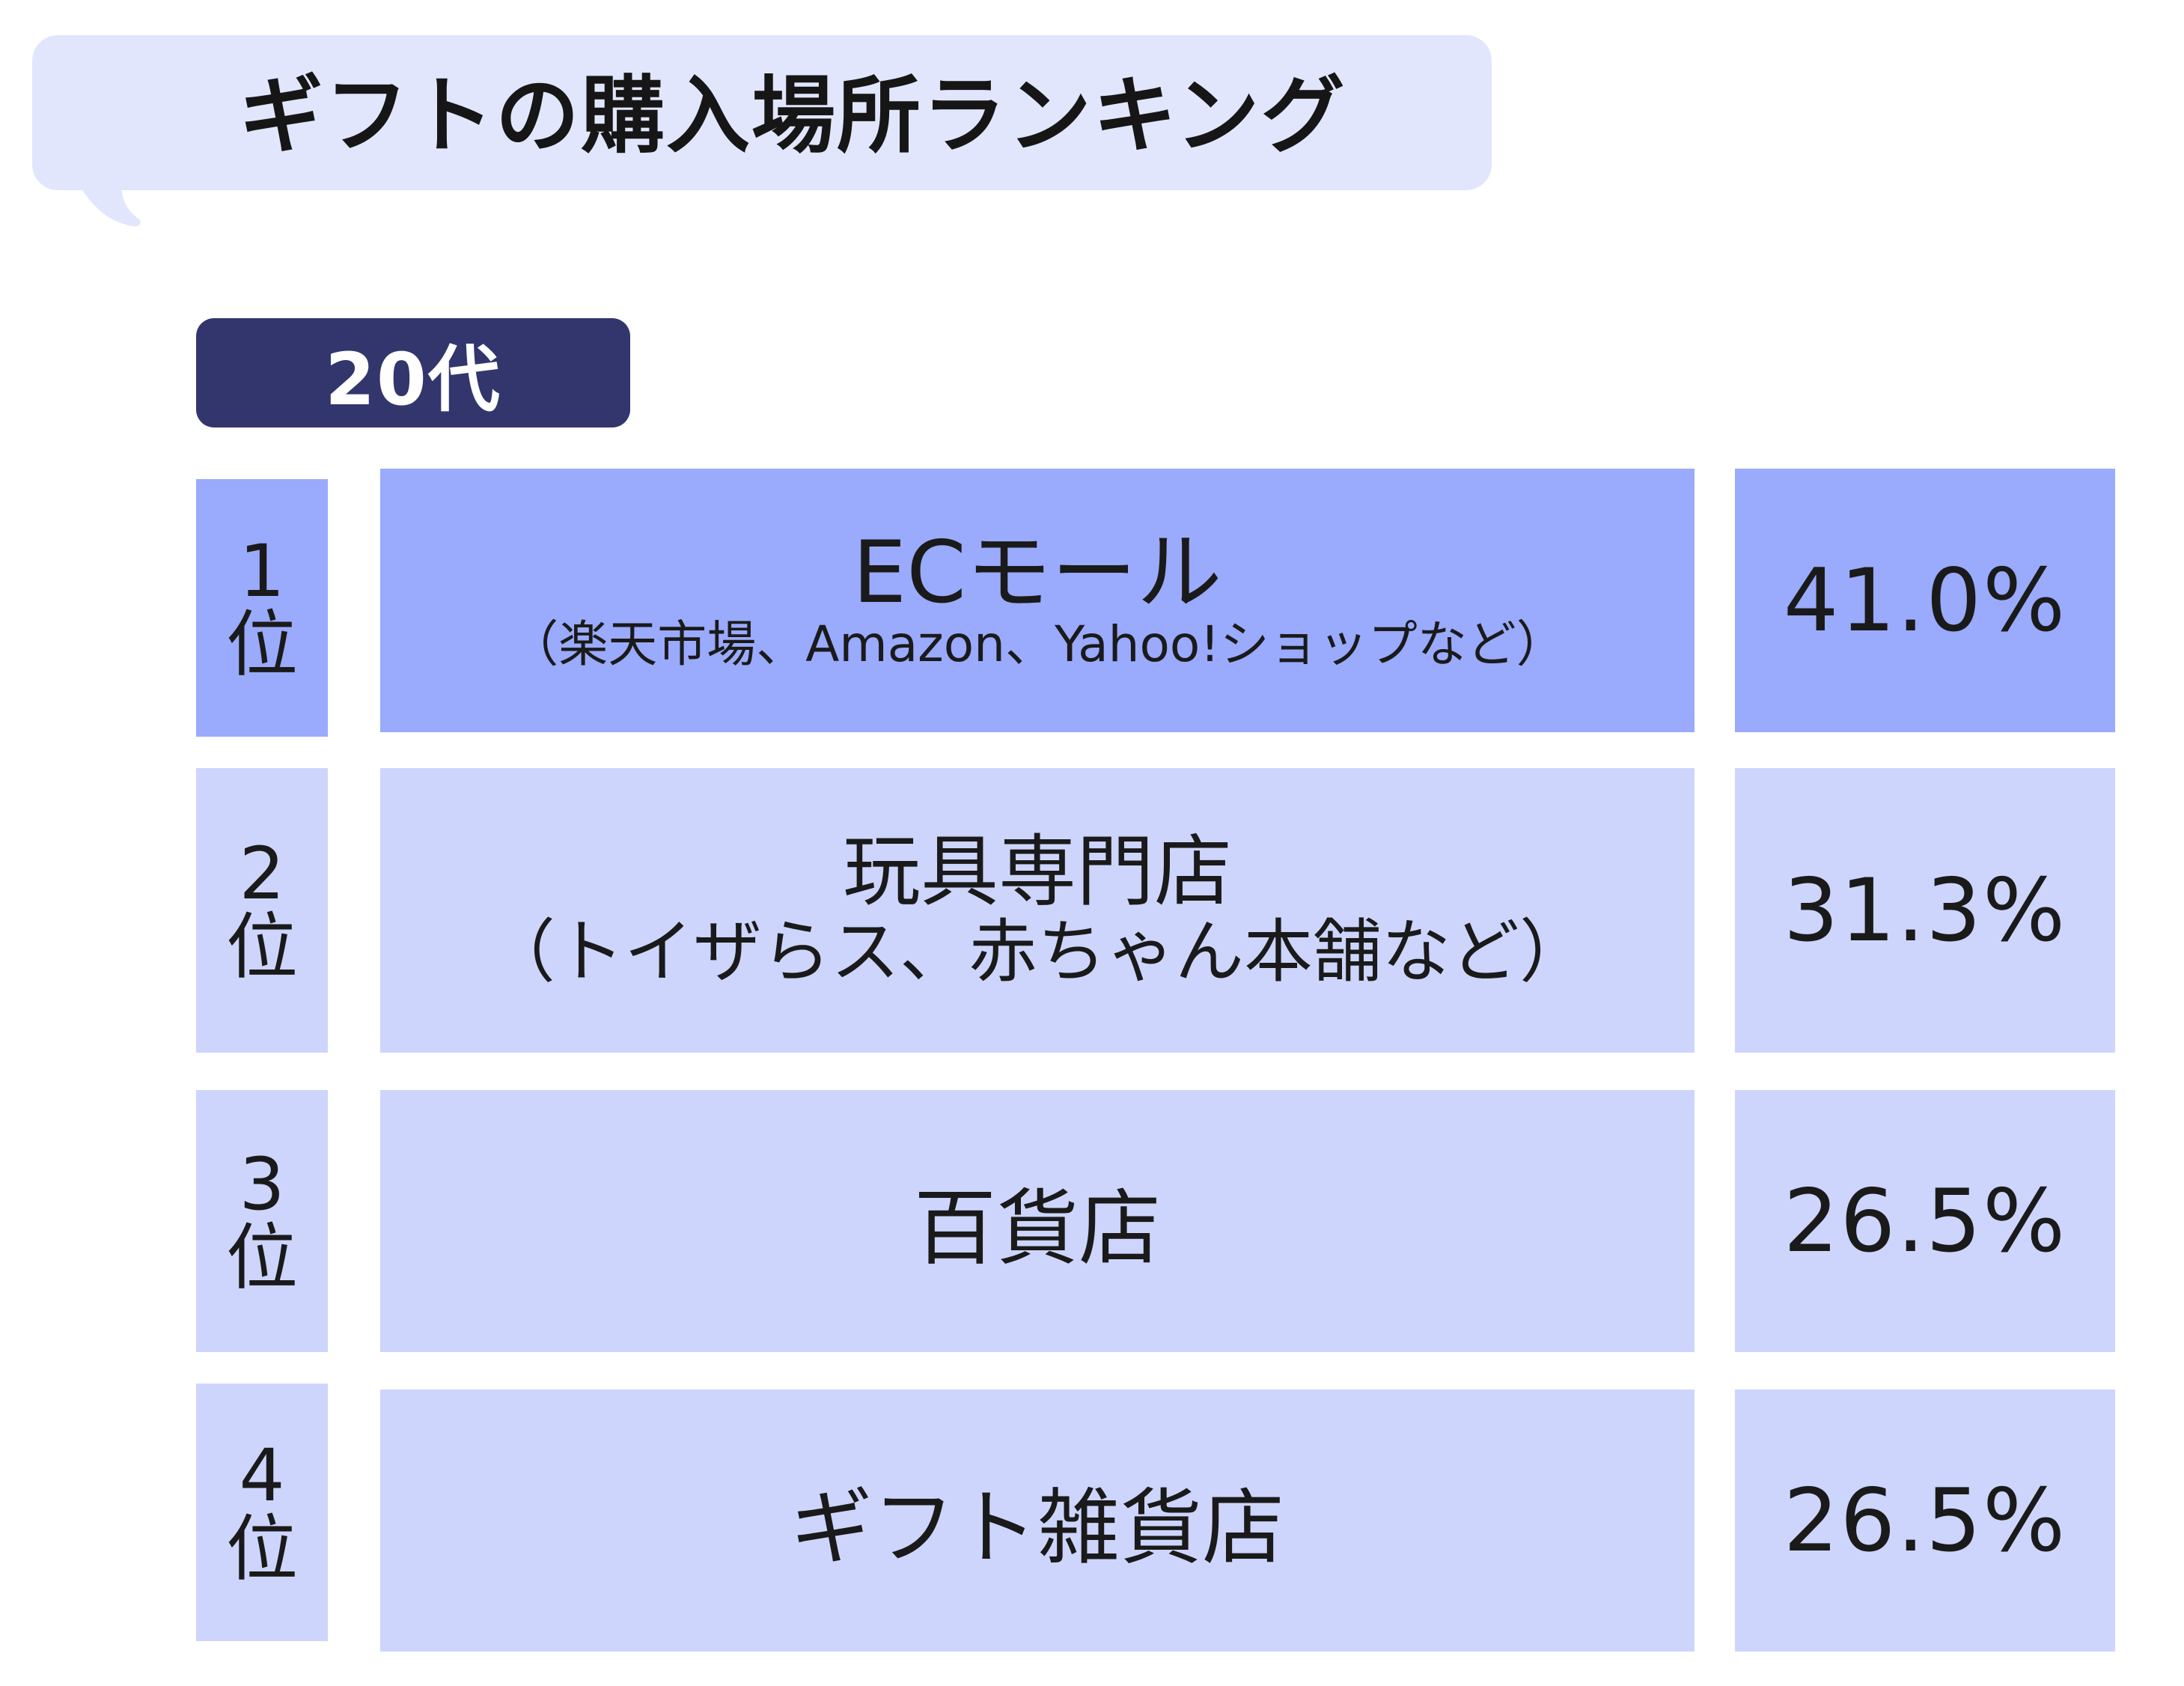 The image size is (2184, 1686). I want to click on percentage-value: 31.3%, so click(1925, 910).